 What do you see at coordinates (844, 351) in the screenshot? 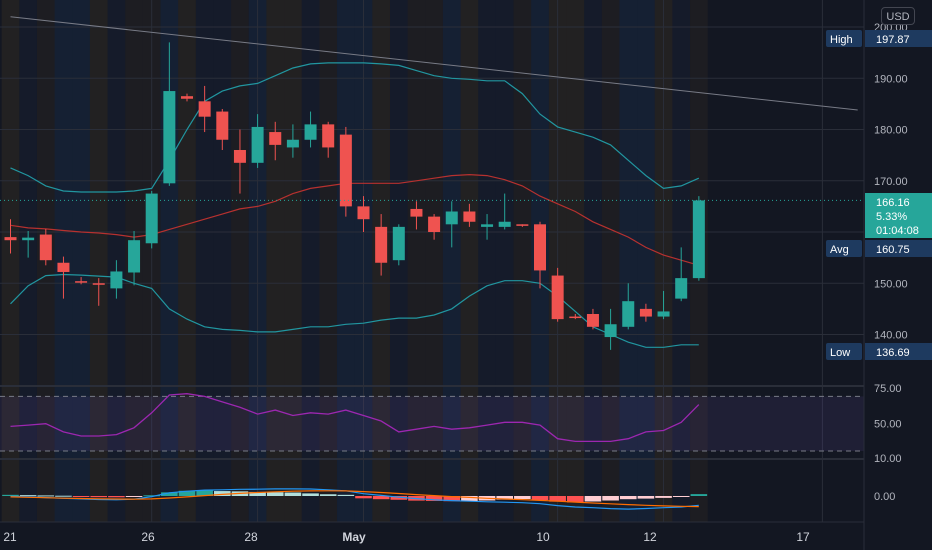
I see `low-label-title-bg` at bounding box center [844, 351].